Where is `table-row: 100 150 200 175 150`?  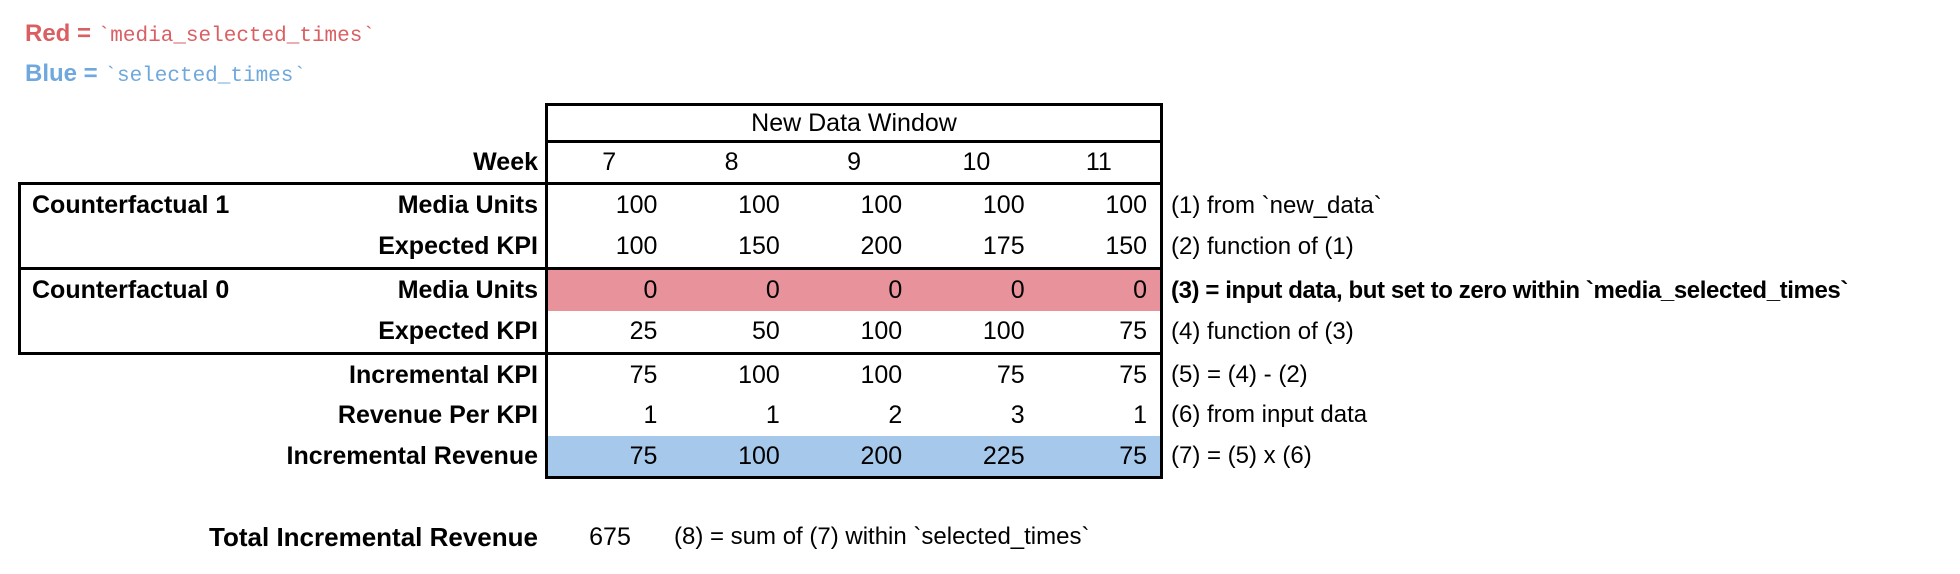 table-row: 100 150 200 175 150 is located at coordinates (854, 246).